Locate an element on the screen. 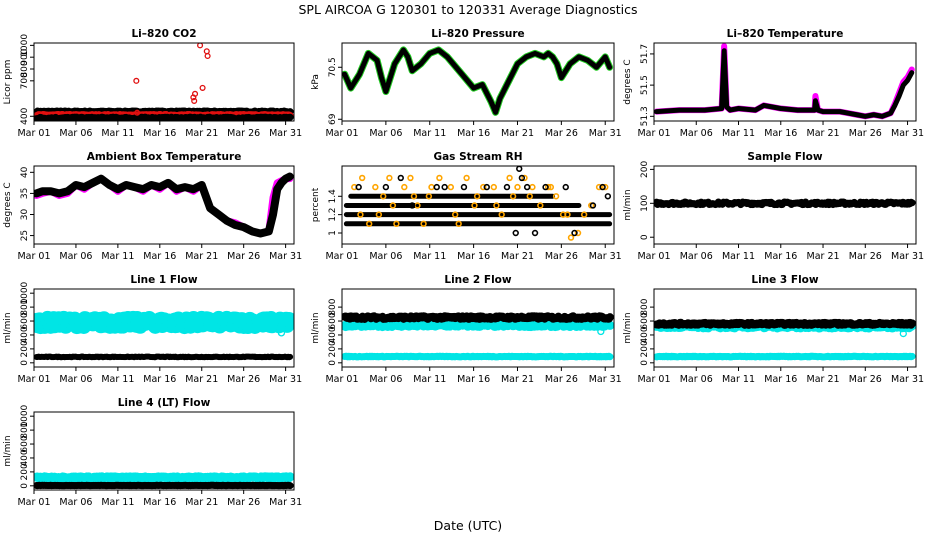  series-line4_cyan is located at coordinates (164, 477).